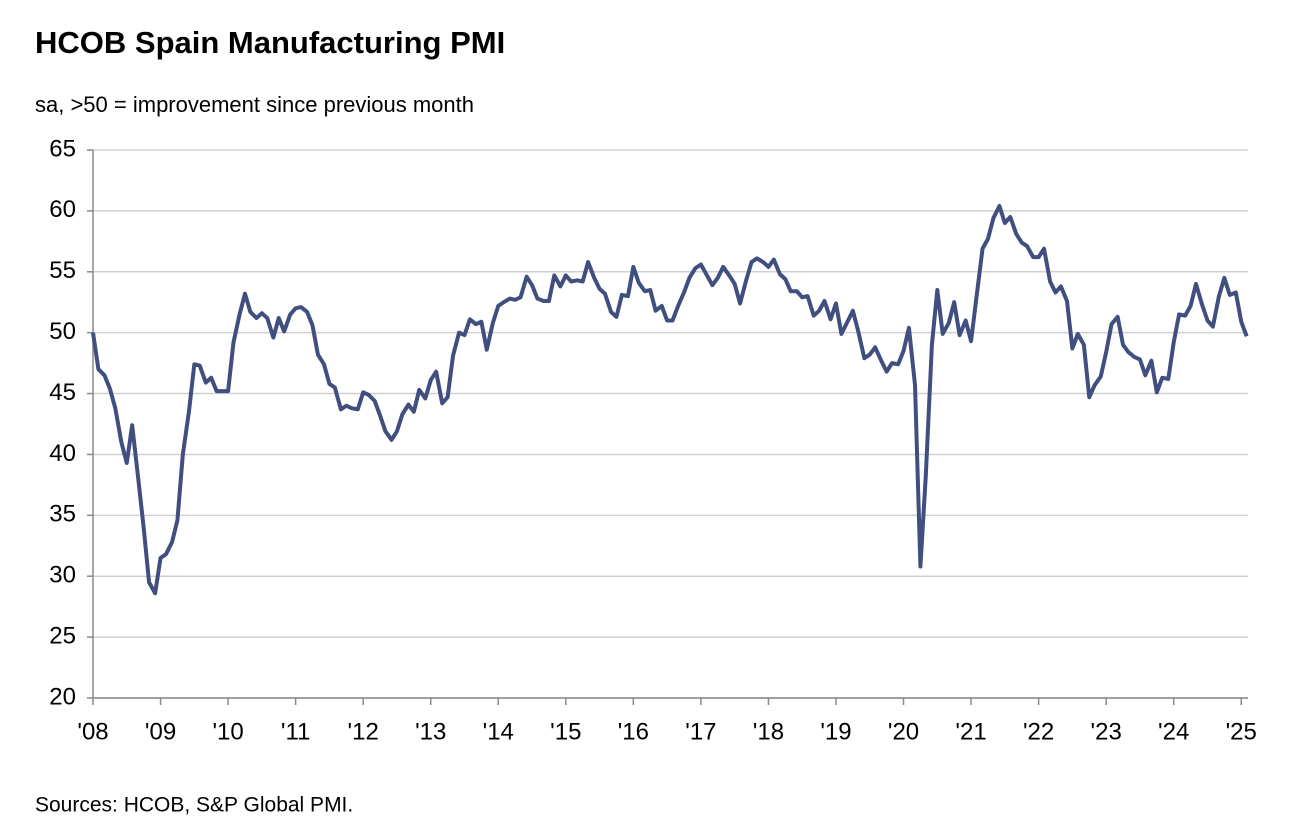 The height and width of the screenshot is (835, 1300). What do you see at coordinates (700, 731) in the screenshot?
I see `x-tick-label: '17` at bounding box center [700, 731].